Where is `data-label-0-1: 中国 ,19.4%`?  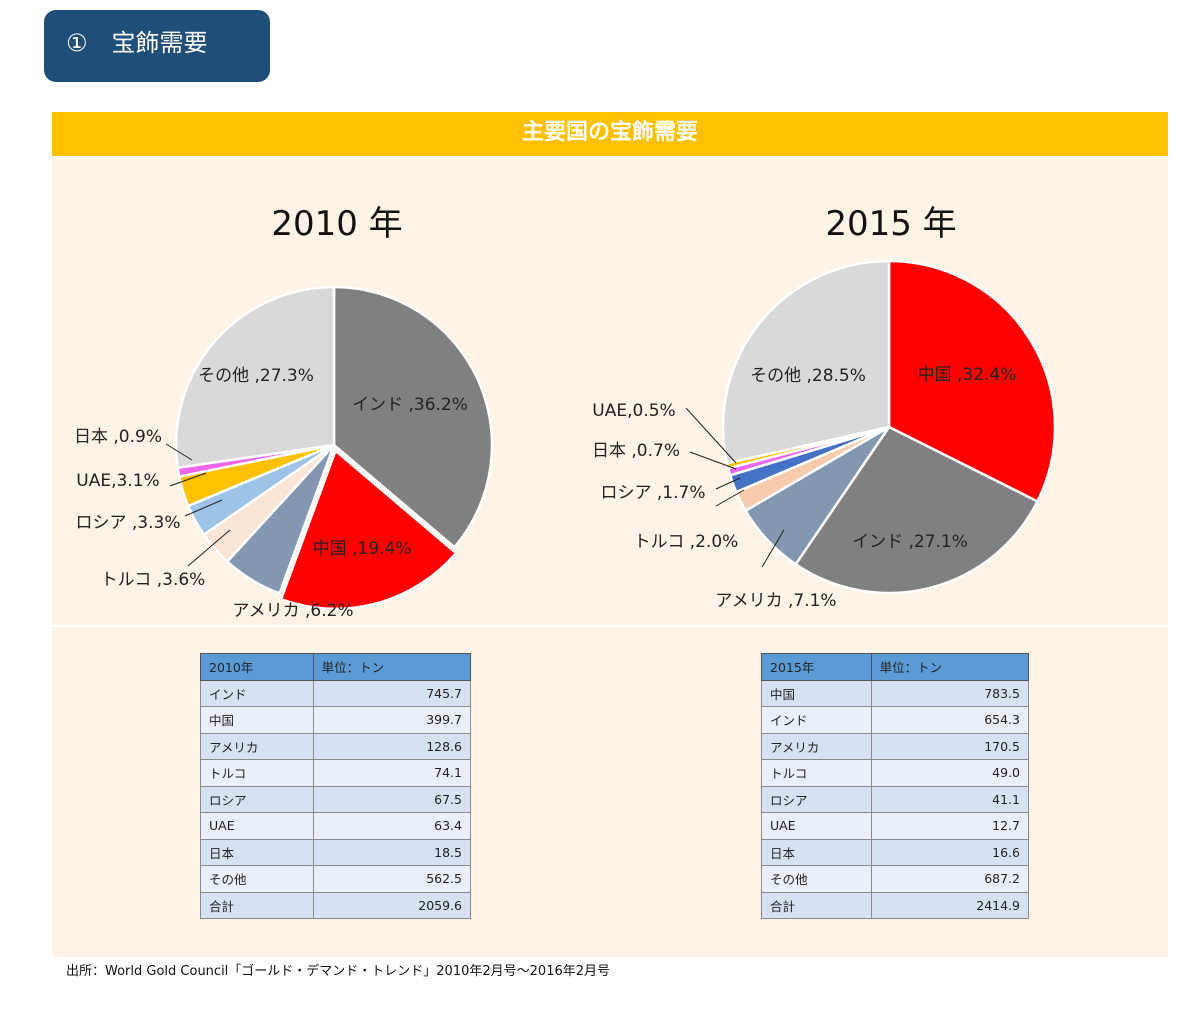 data-label-0-1: 中国 ,19.4% is located at coordinates (362, 549).